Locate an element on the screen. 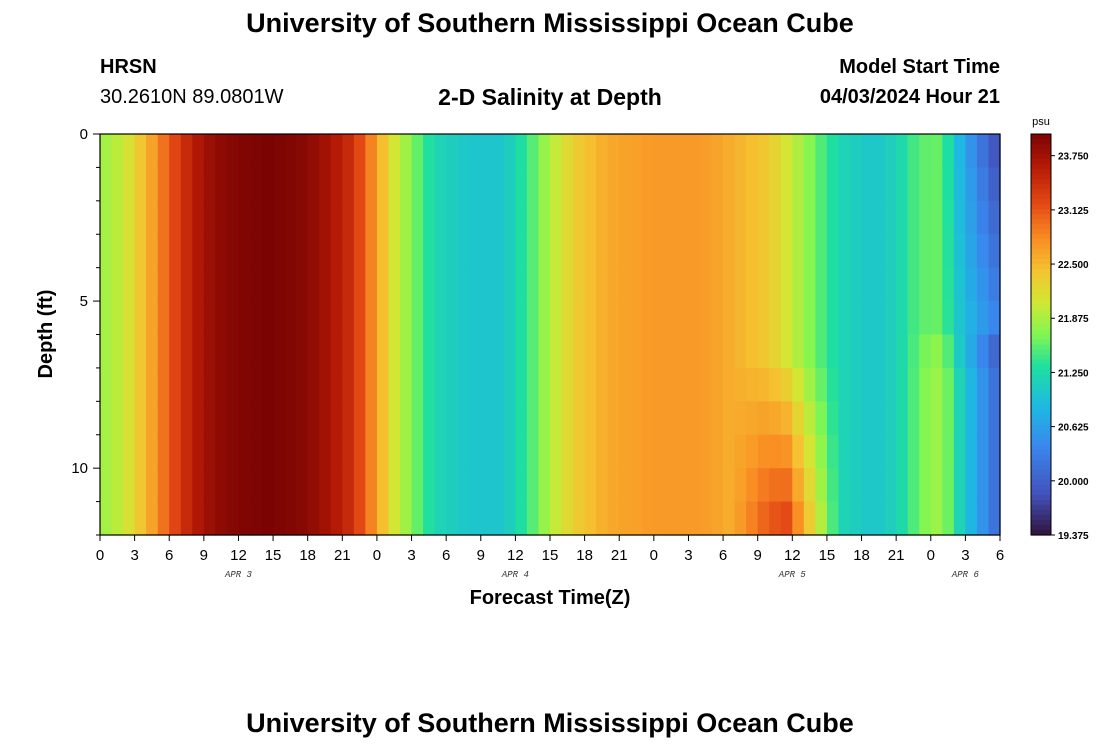 The height and width of the screenshot is (750, 1100). x-tick-label: 9 is located at coordinates (204, 555).